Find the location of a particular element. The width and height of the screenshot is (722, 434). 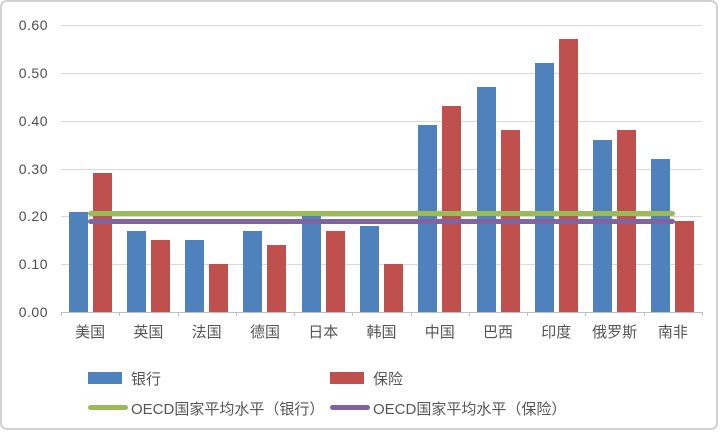

y-tick-label: 0.60 is located at coordinates (33, 25).